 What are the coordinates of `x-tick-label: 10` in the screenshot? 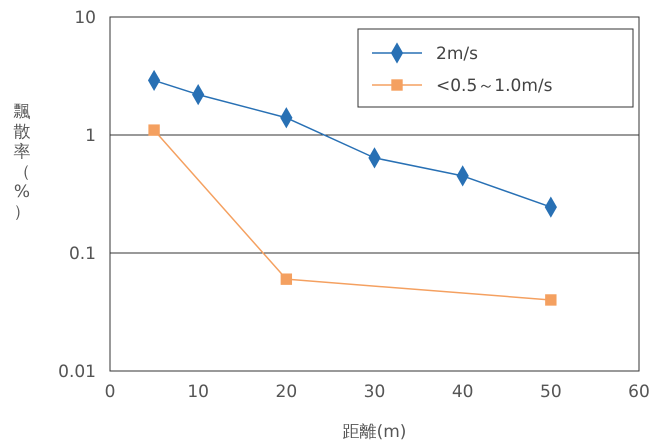 It's located at (198, 392).